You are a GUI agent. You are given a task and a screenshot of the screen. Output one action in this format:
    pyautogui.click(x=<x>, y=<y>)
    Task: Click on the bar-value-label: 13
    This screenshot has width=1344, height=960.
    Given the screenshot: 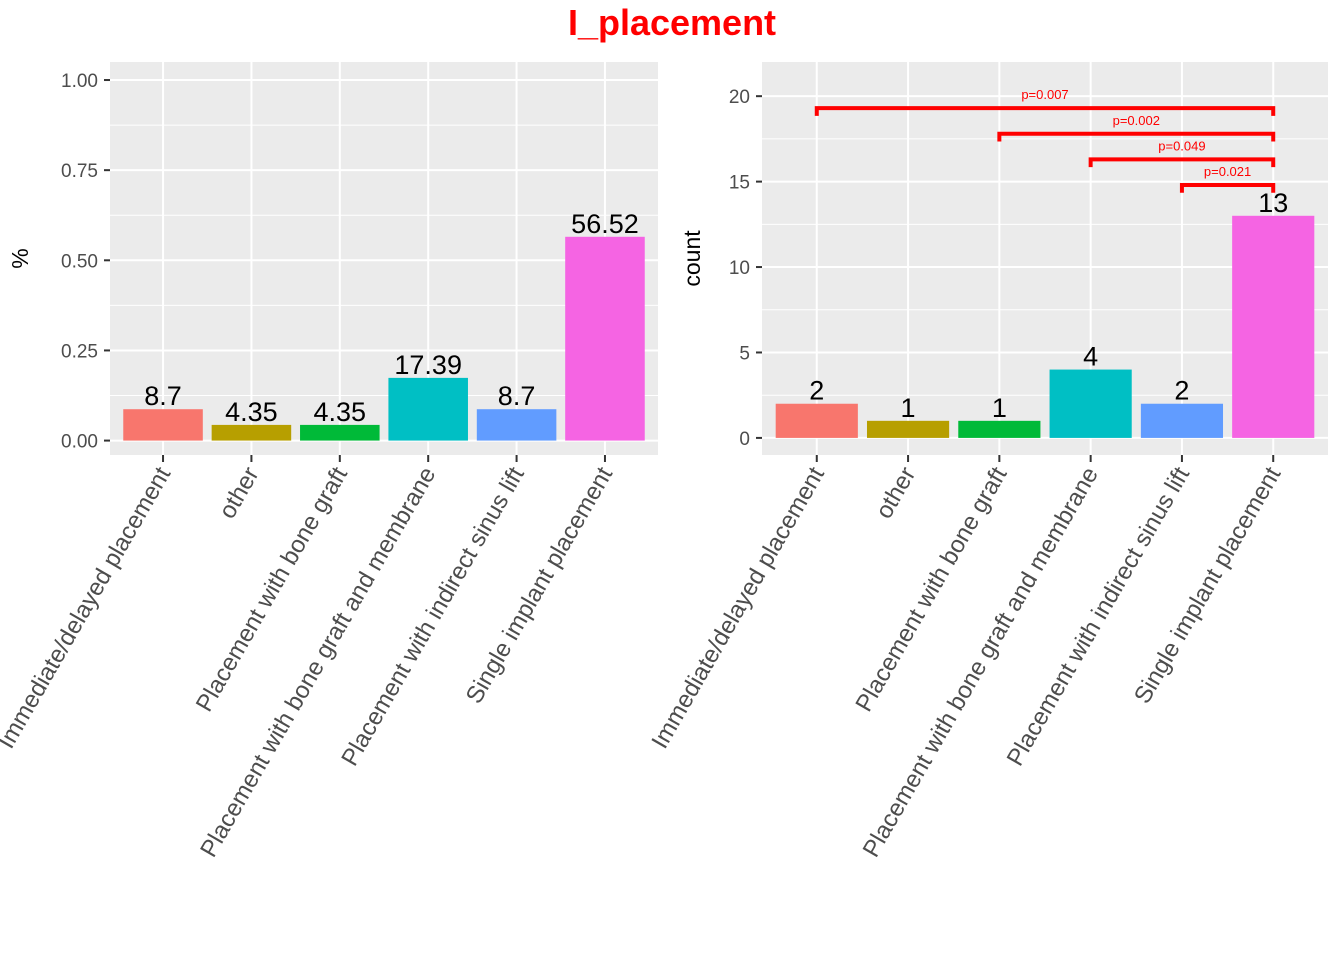 What is the action you would take?
    pyautogui.click(x=1273, y=203)
    